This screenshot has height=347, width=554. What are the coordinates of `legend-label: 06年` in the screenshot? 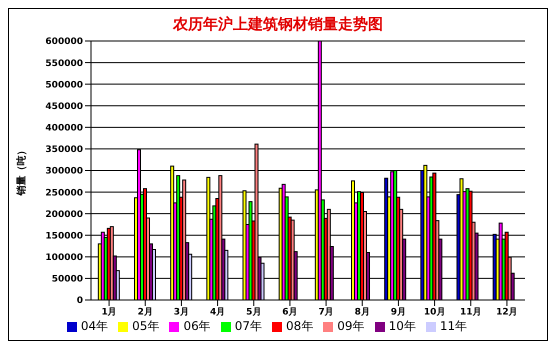 It's located at (197, 326).